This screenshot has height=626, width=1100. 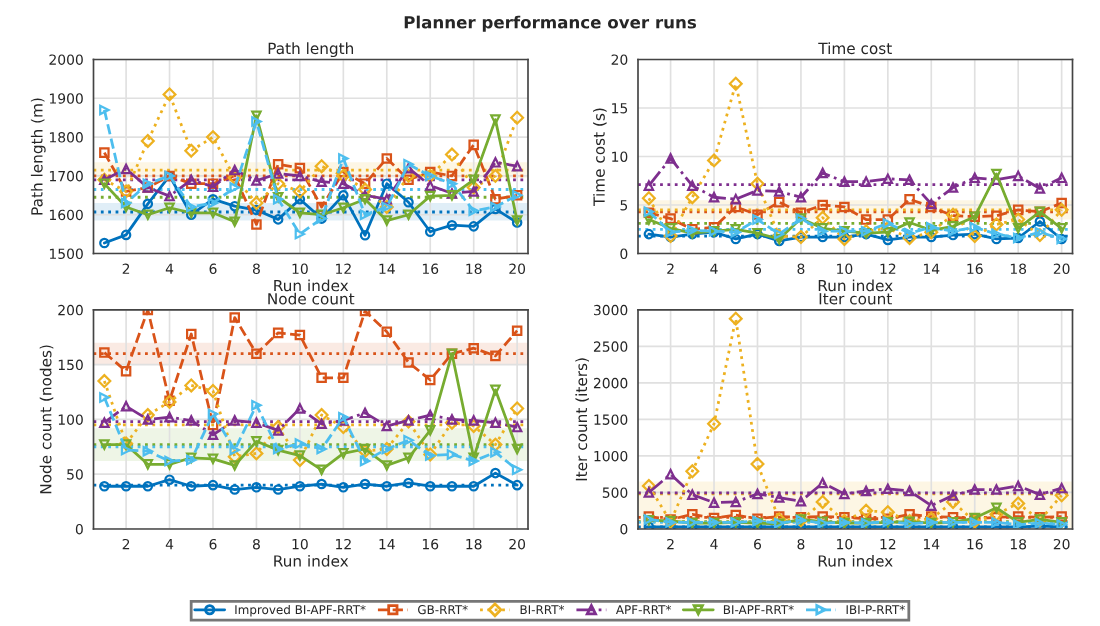 I want to click on text: Planner performance over runs, so click(x=550, y=23).